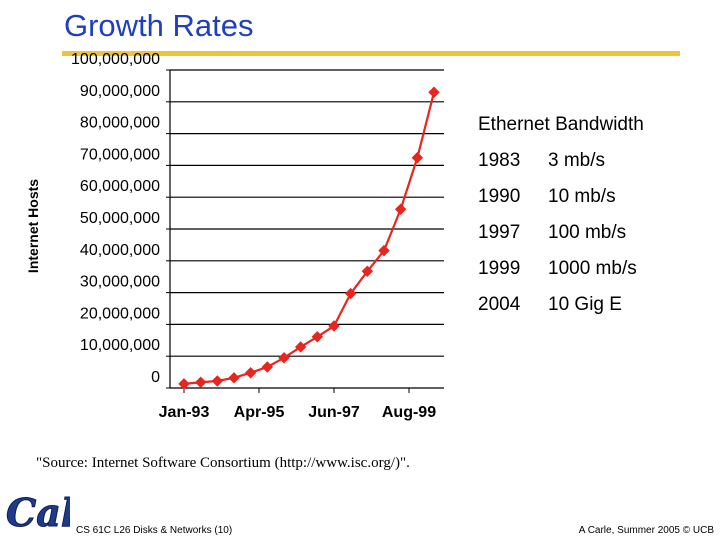  Describe the element at coordinates (120, 154) in the screenshot. I see `y-tick-label: 70,000,000` at that location.